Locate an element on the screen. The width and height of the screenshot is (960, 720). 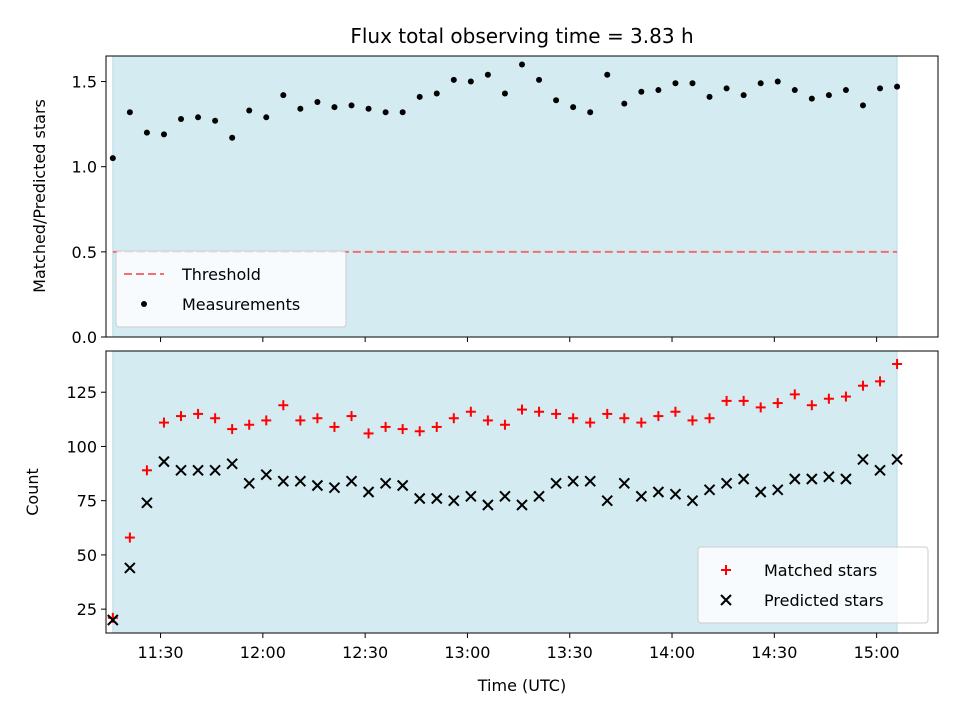
x-tick-label: 13:00 is located at coordinates (467, 652).